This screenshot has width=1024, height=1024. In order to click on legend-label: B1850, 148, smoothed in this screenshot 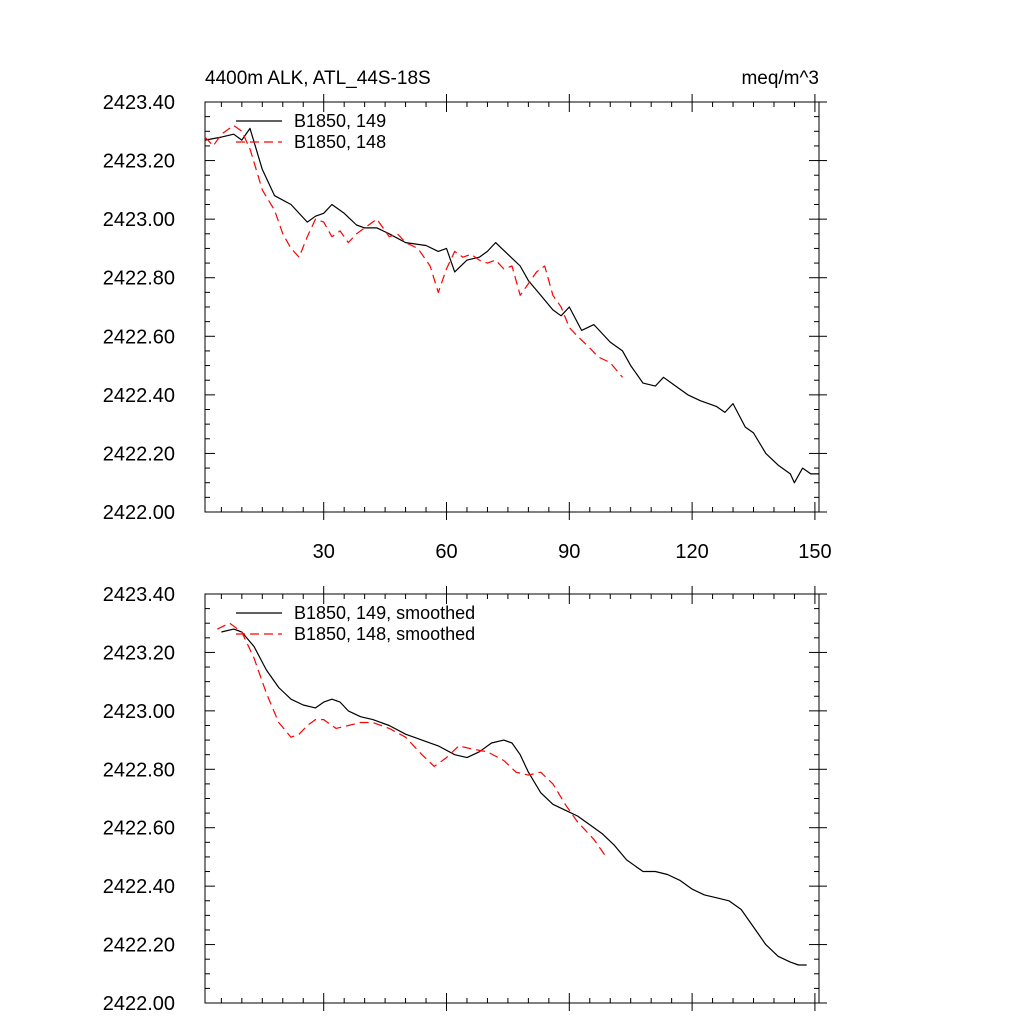, I will do `click(384, 634)`.